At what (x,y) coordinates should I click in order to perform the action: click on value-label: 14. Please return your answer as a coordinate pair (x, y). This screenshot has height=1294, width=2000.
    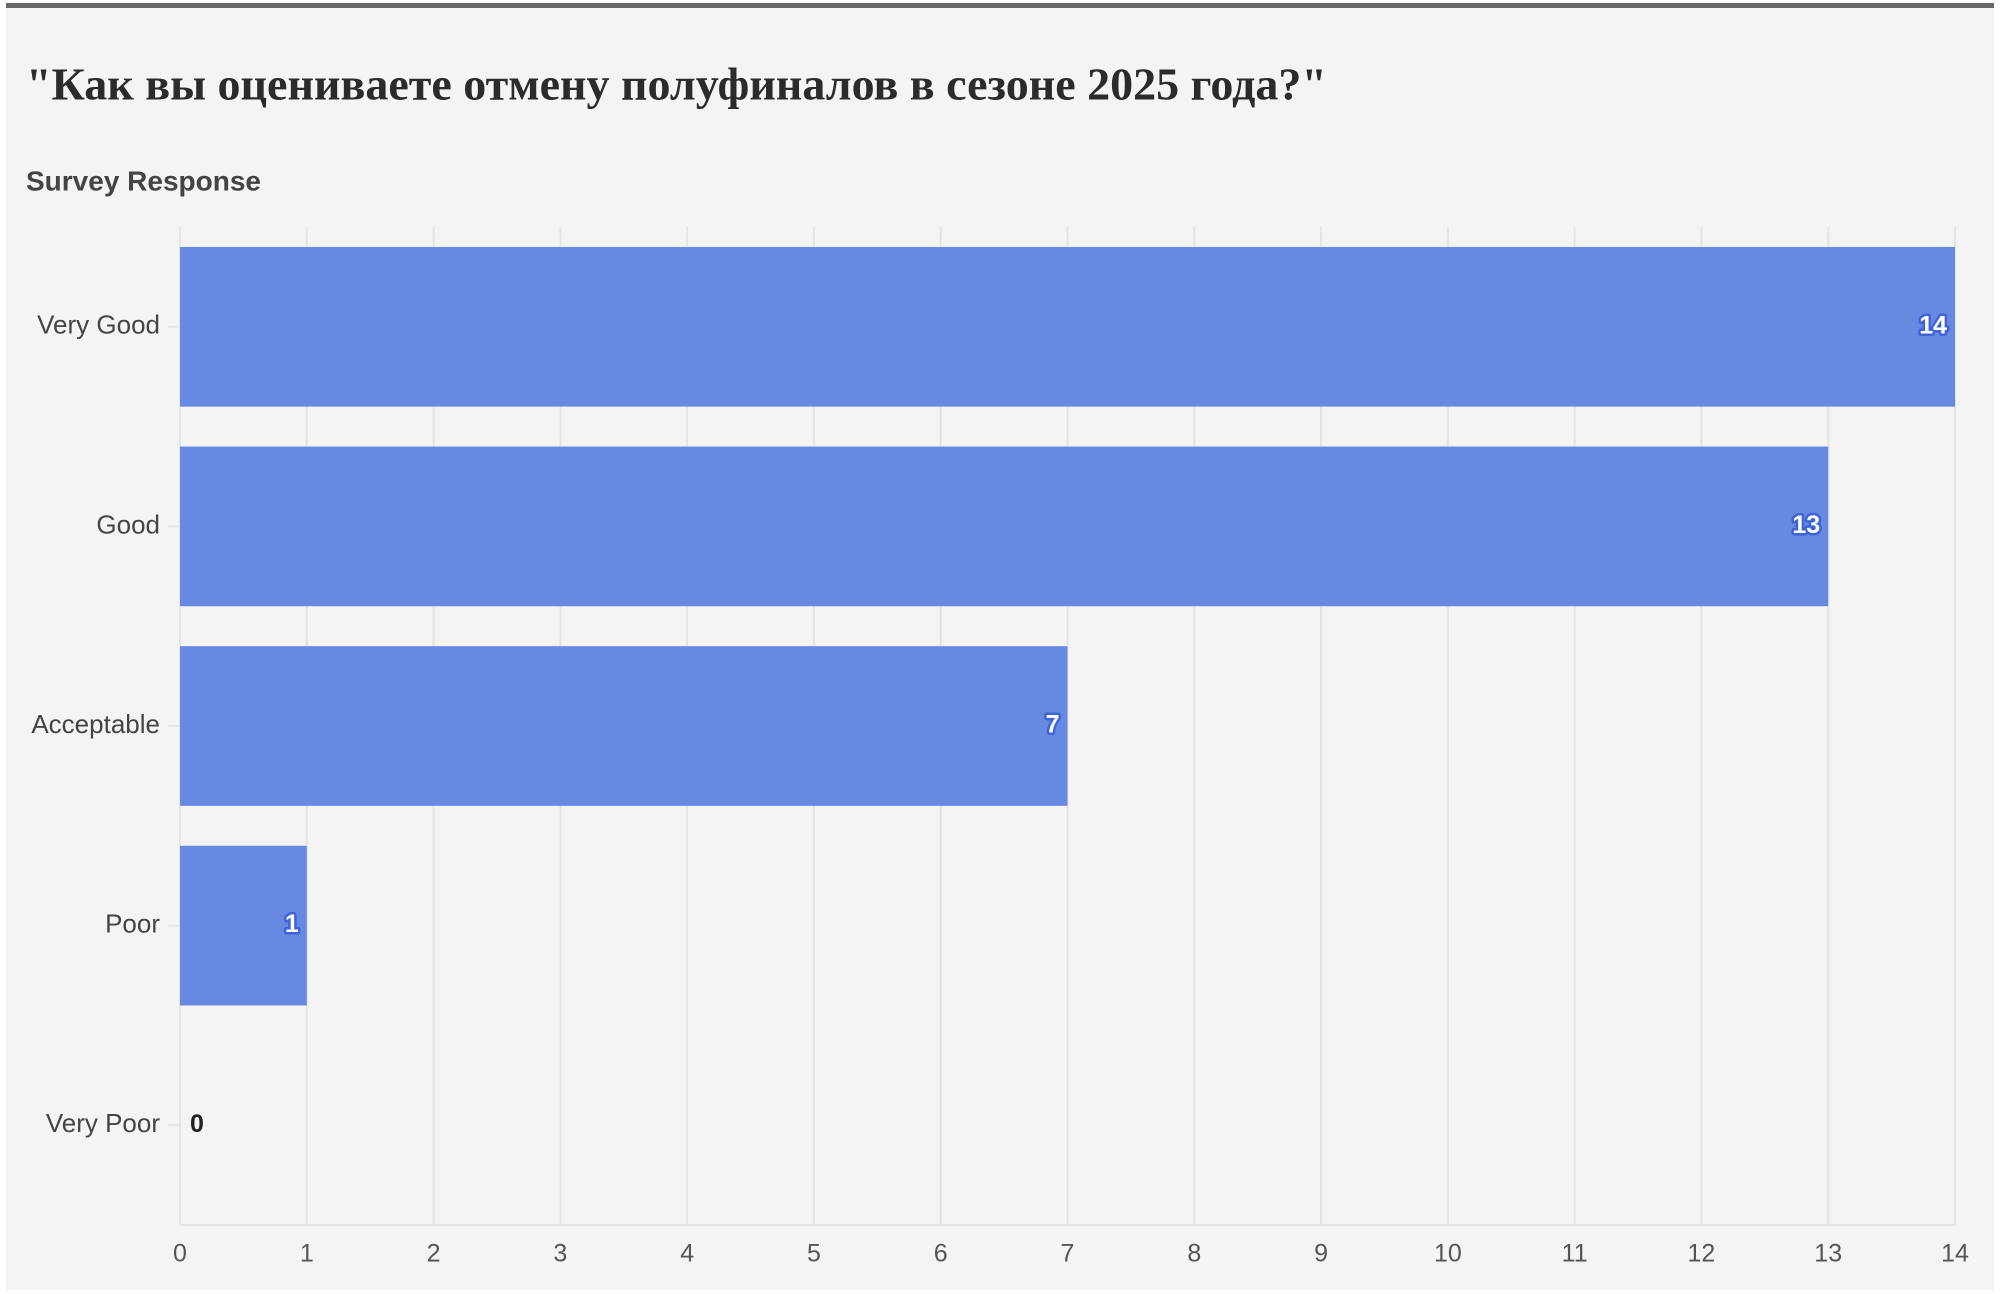
    Looking at the image, I should click on (1933, 325).